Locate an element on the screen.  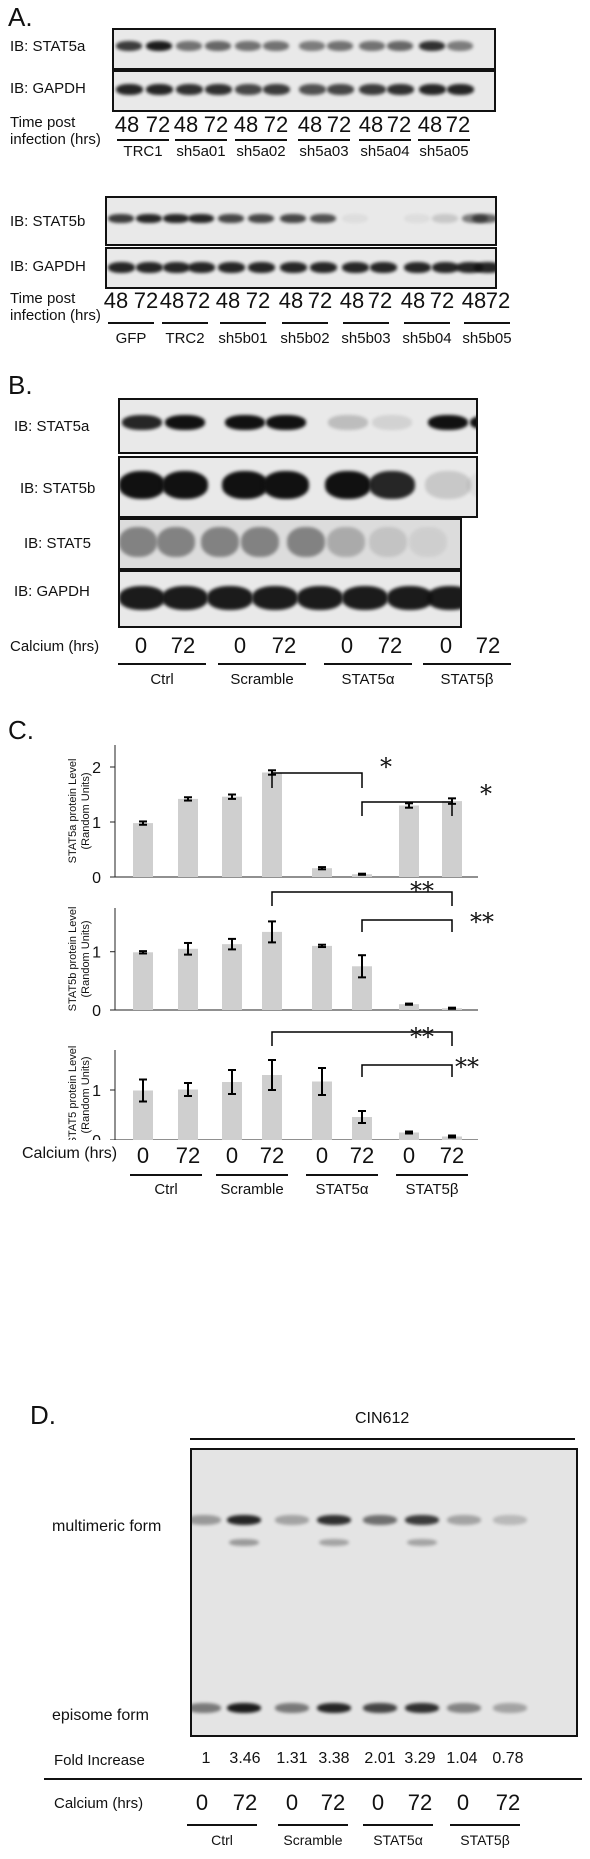
chart-stat5: 0 1 STAT5 protein Level(Random Units) is located at coordinates (272, 1093).